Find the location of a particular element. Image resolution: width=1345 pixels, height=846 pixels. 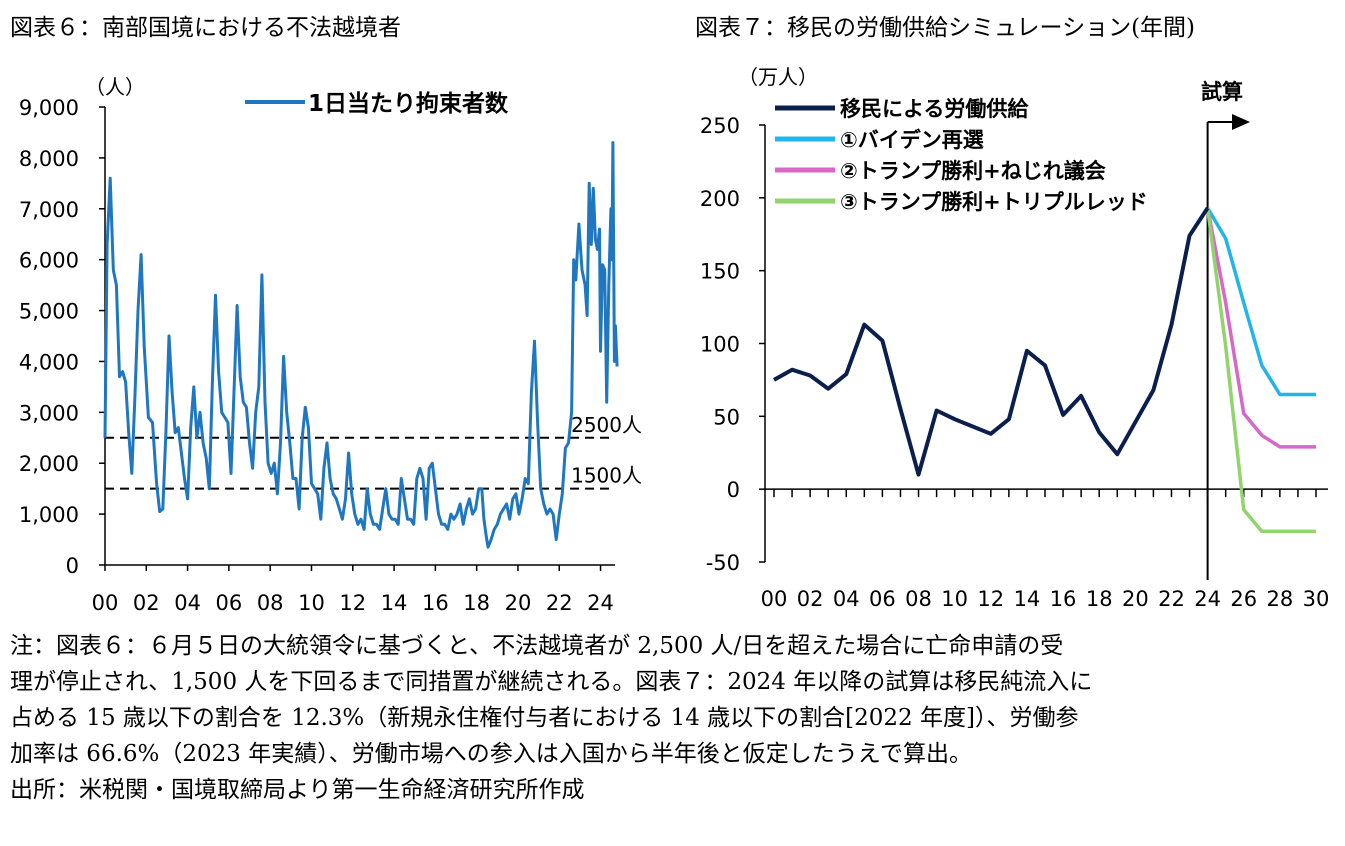

fig7-legend-label: ③トランプ勝利+トリプルレッド is located at coordinates (994, 202).